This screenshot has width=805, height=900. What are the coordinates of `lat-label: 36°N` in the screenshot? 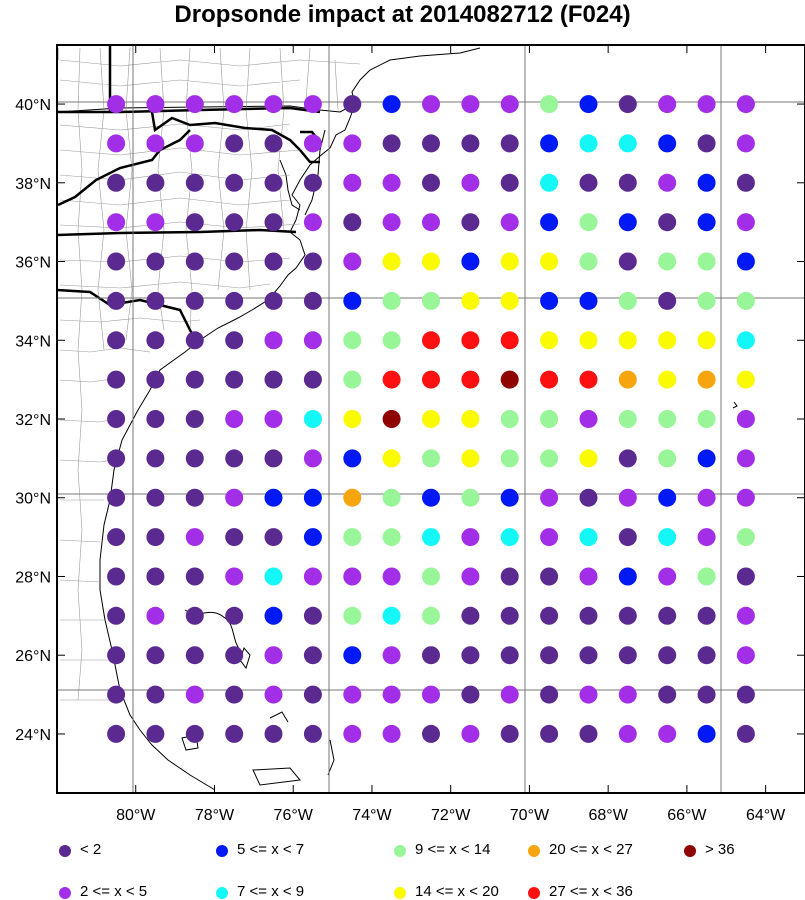 It's located at (33, 263).